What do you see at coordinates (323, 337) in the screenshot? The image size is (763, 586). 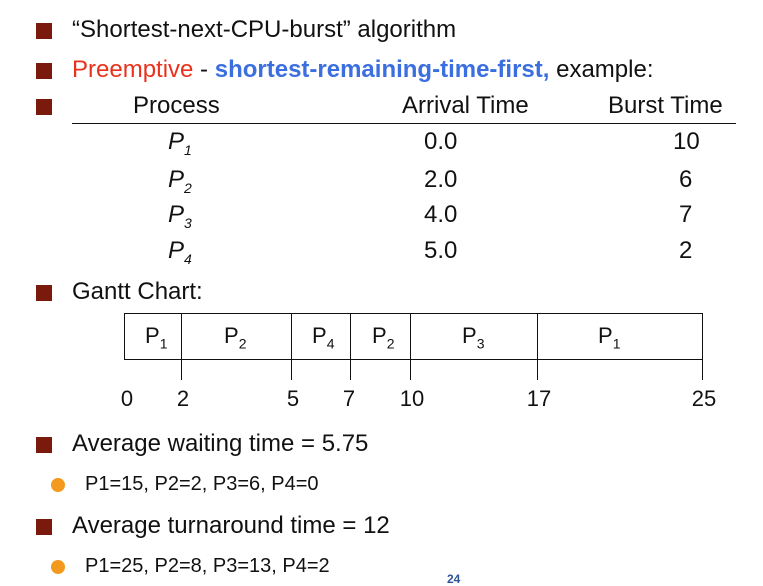 I see `gantt-block-p4: P4` at bounding box center [323, 337].